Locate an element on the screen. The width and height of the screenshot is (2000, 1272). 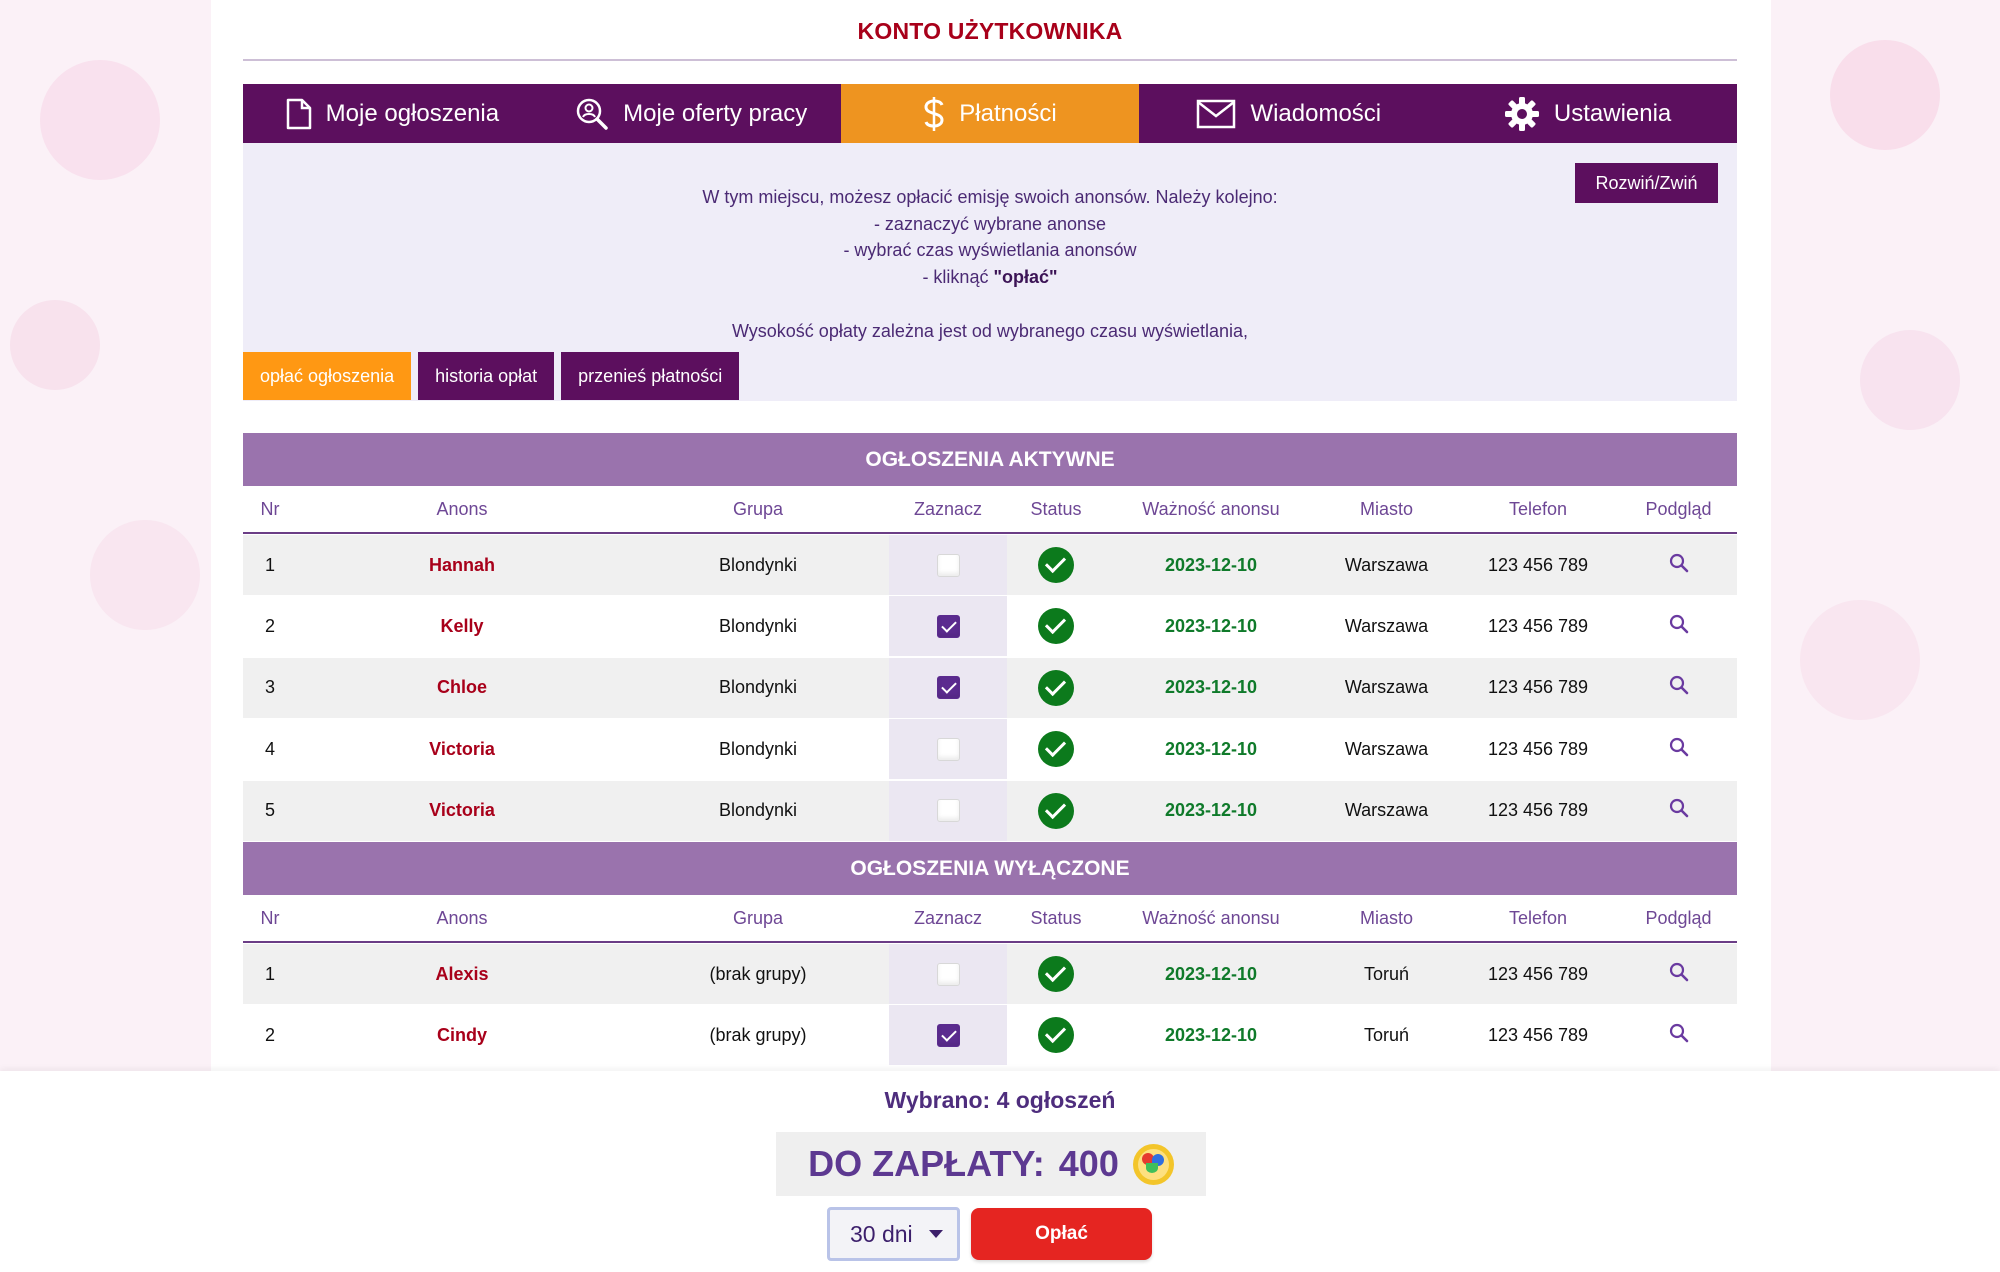
tab-label: Moje ogłoszenia is located at coordinates (412, 113).